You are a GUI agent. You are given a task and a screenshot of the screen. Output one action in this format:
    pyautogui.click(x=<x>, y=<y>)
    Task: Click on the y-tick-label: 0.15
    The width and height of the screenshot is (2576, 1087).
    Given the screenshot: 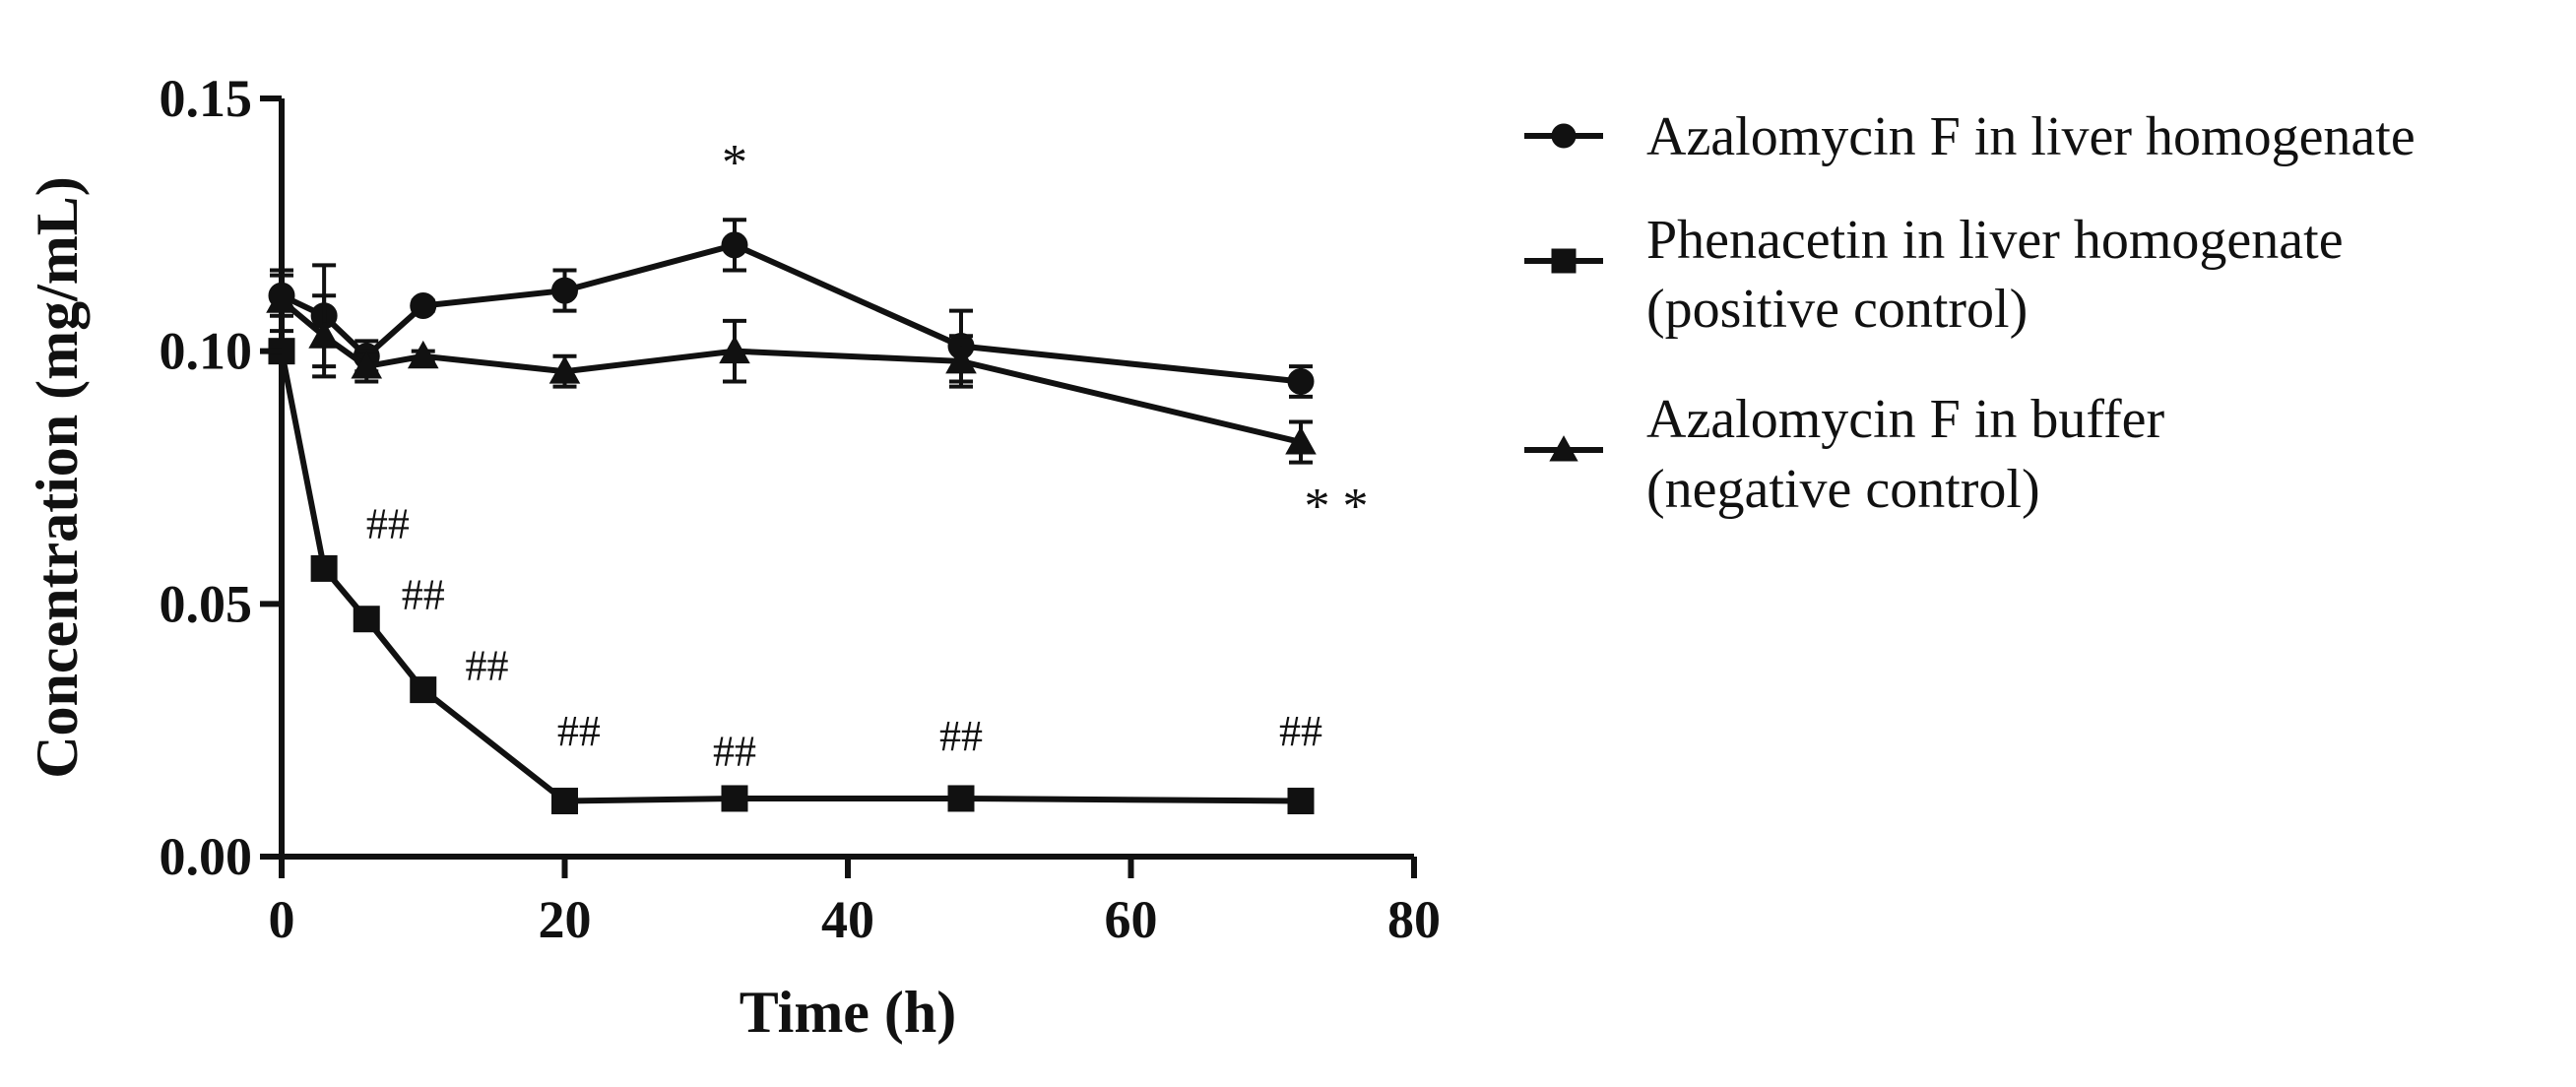 What is the action you would take?
    pyautogui.click(x=206, y=98)
    